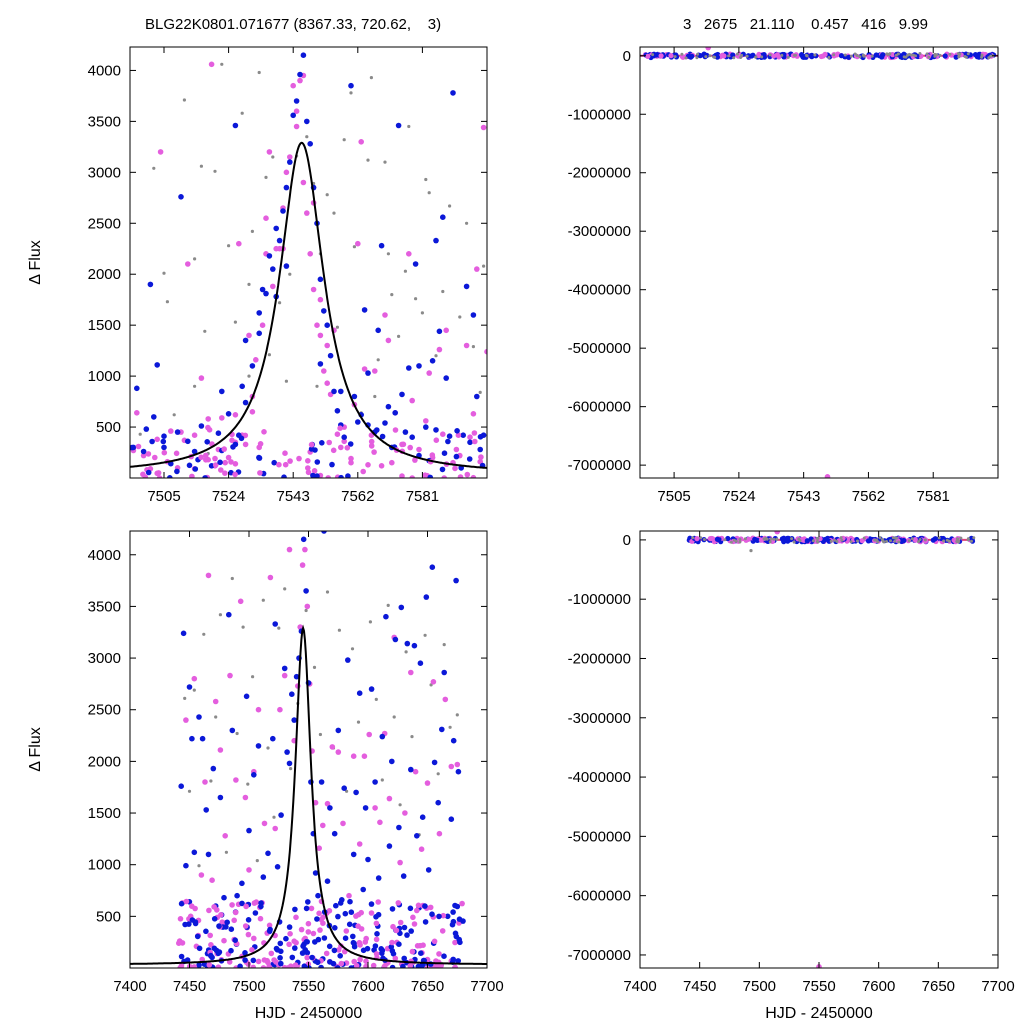 This screenshot has width=1024, height=1024. What do you see at coordinates (599, 348) in the screenshot?
I see `y-tick-label: -5000000` at bounding box center [599, 348].